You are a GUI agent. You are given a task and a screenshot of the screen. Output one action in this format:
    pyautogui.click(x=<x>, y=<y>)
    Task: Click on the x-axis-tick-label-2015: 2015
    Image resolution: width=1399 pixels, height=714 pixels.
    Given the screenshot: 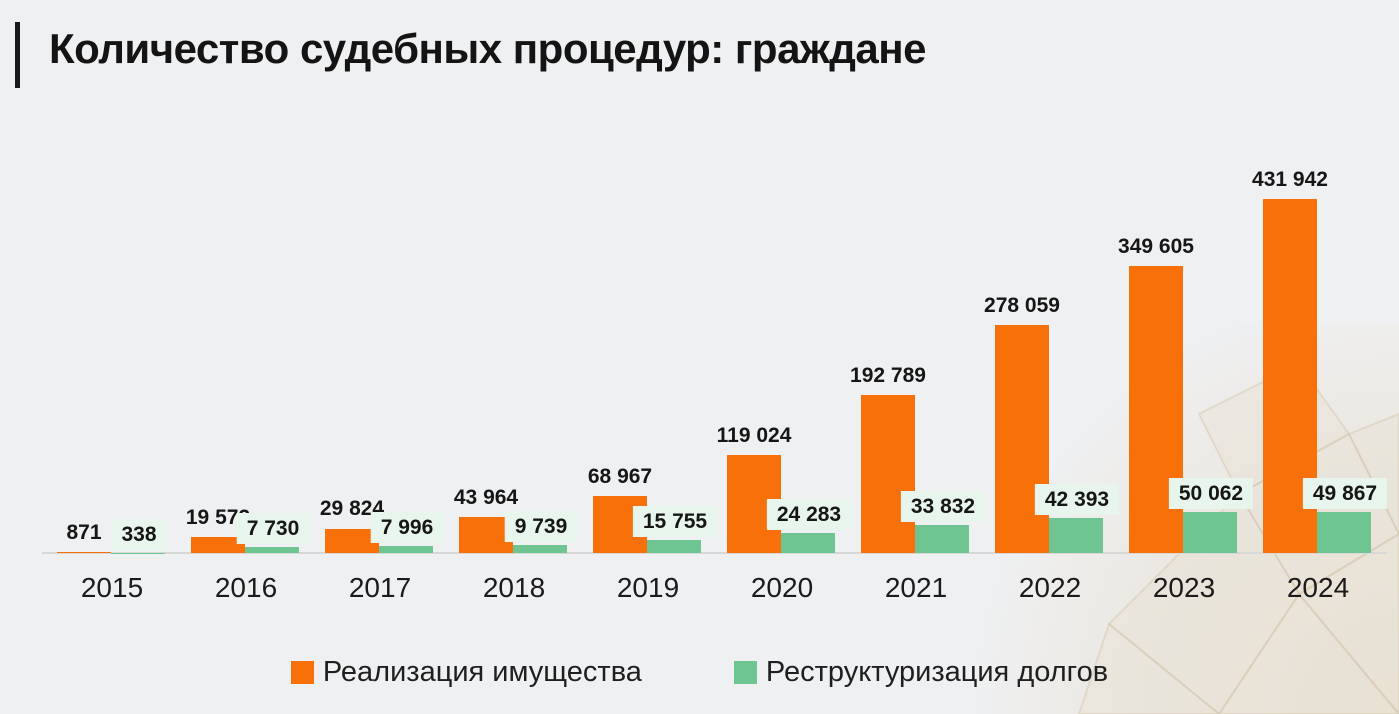 What is the action you would take?
    pyautogui.click(x=112, y=587)
    